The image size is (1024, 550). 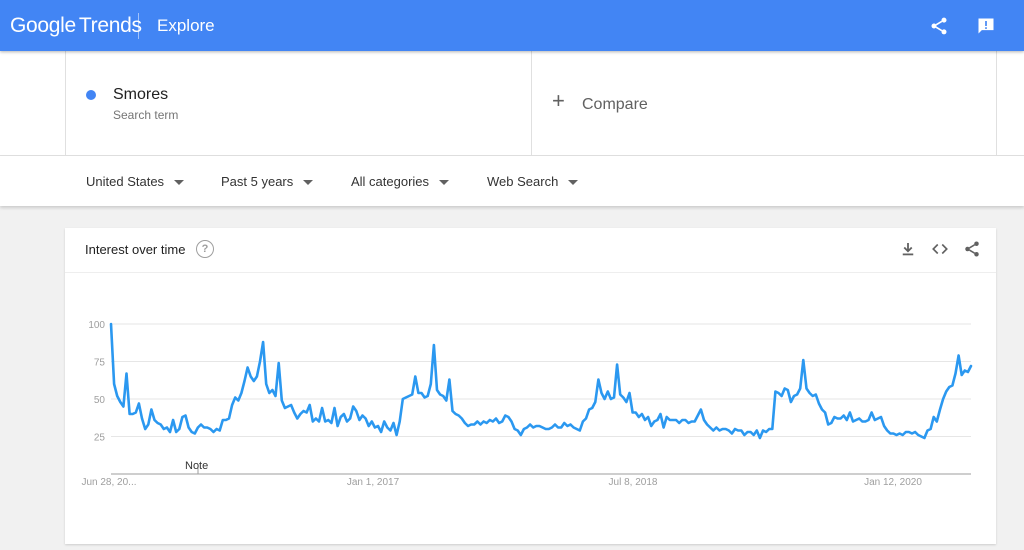 I want to click on filter-time-range: Past 5 years, so click(x=267, y=181).